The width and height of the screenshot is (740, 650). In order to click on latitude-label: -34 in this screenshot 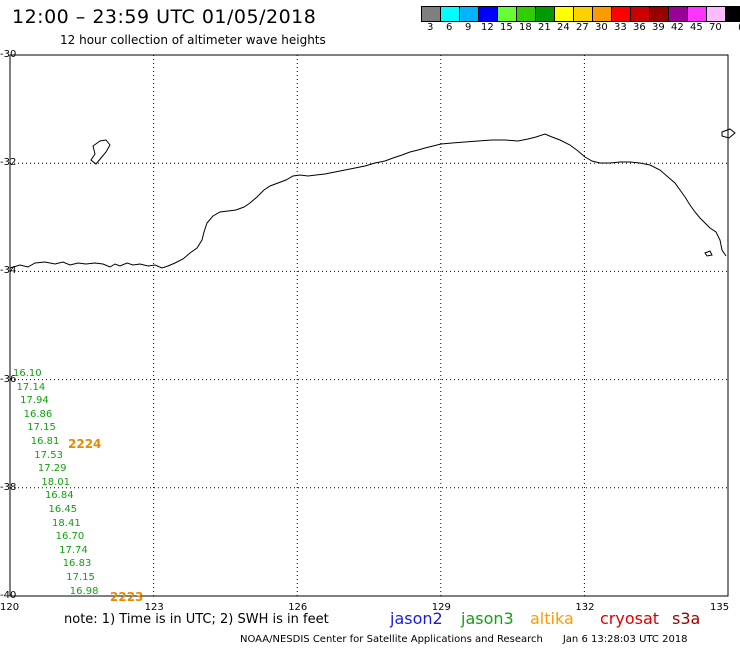, I will do `click(8, 271)`.